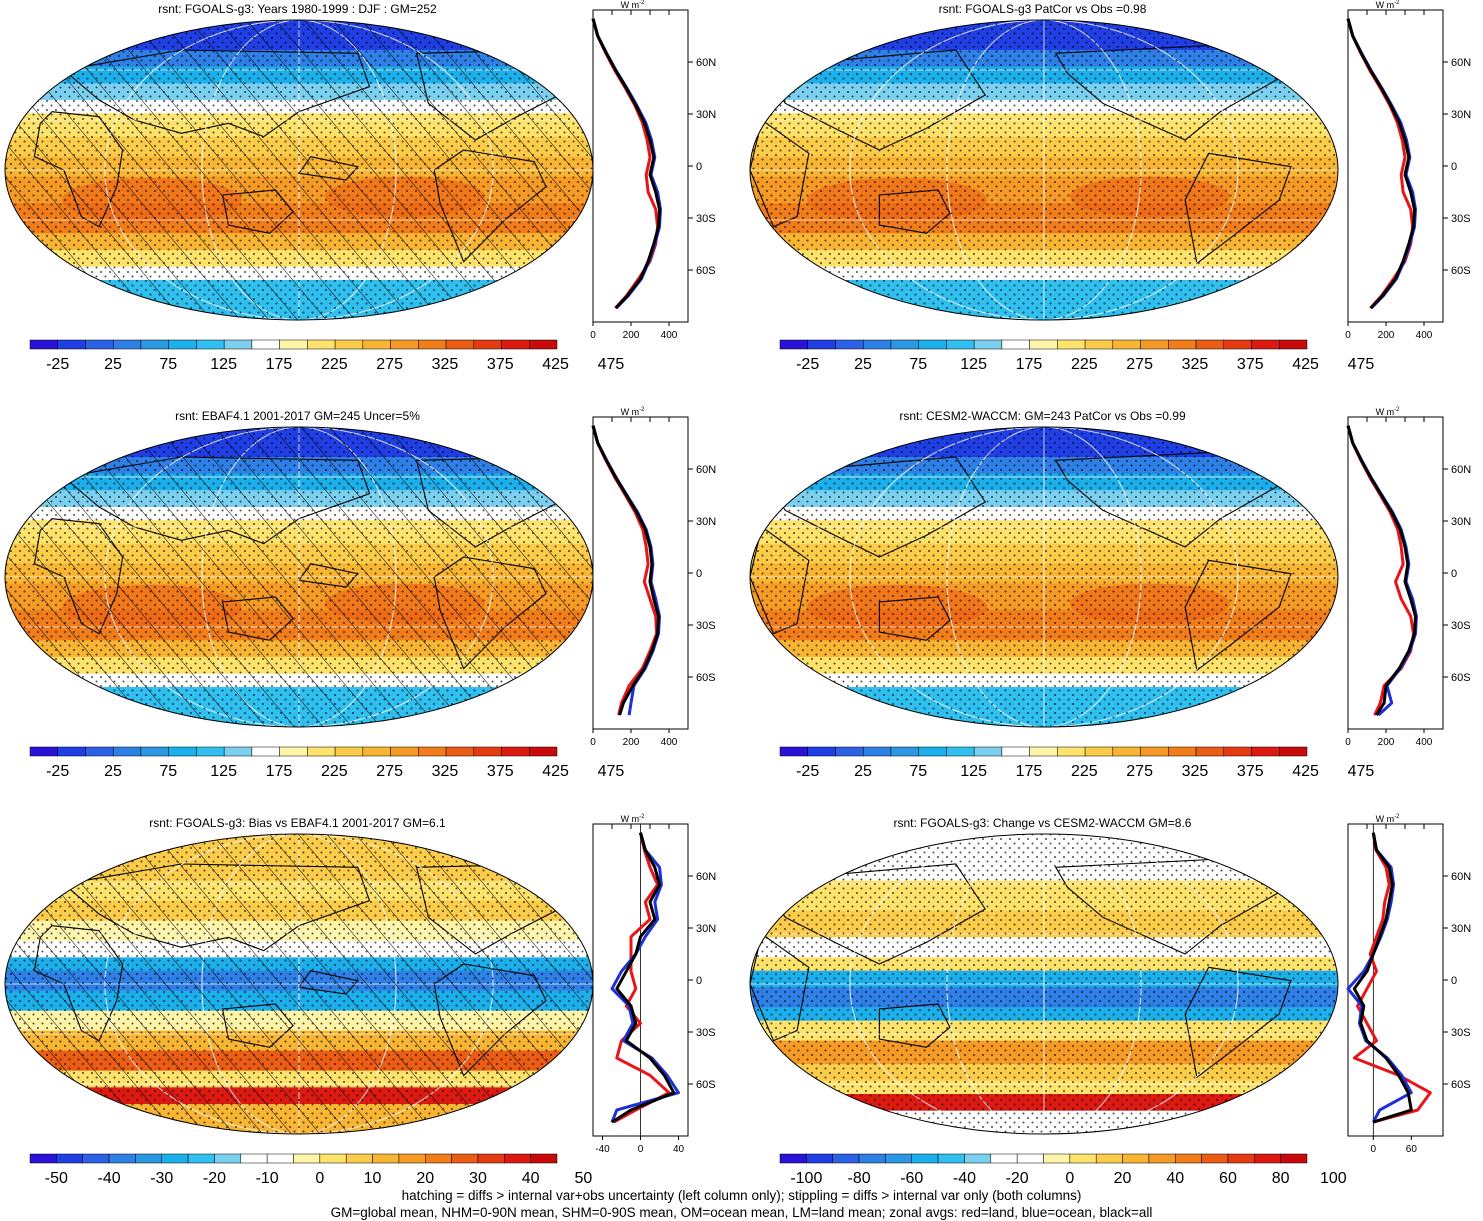  I want to click on world-map, so click(1044, 984).